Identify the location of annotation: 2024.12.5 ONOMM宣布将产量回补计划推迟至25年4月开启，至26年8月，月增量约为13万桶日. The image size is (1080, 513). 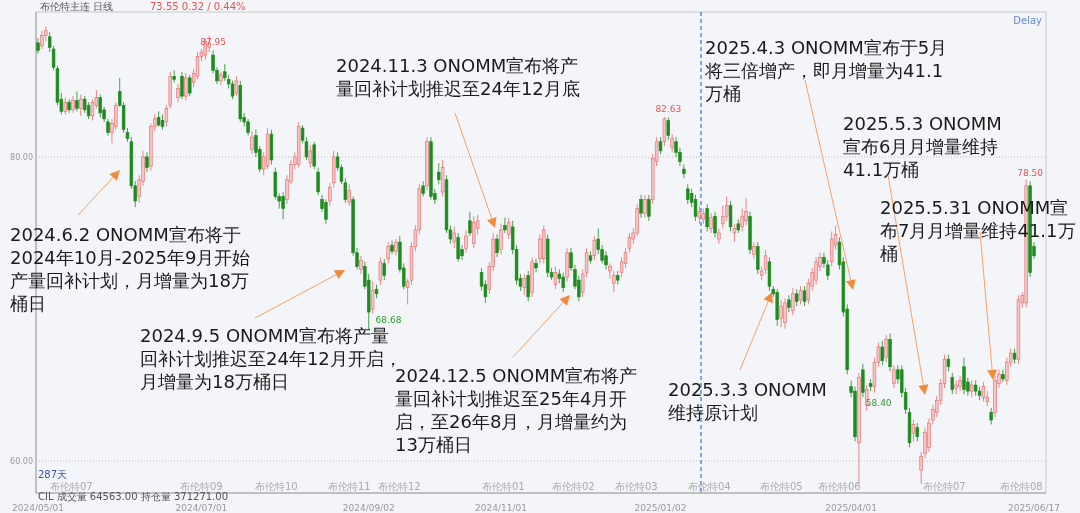
(516, 410).